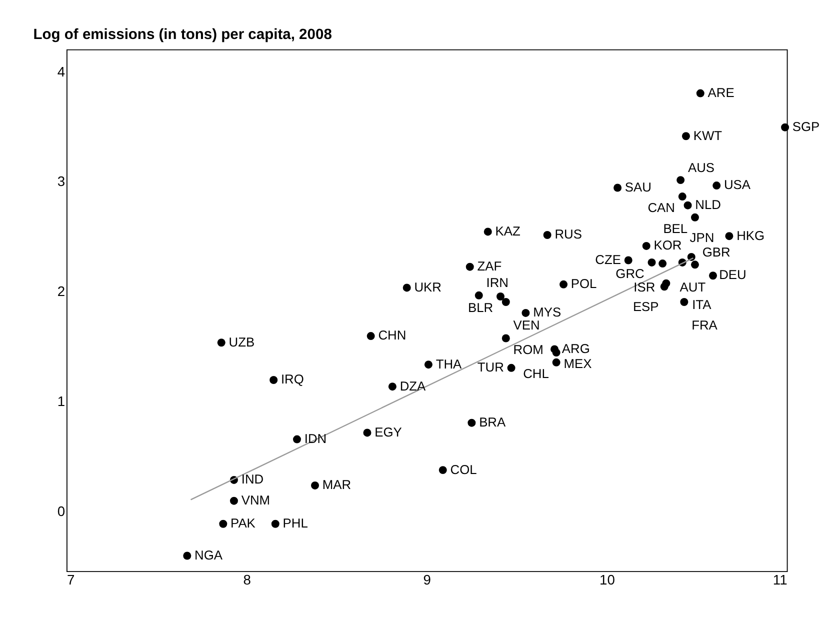 This screenshot has height=622, width=833. I want to click on x-tick-label: 8, so click(247, 580).